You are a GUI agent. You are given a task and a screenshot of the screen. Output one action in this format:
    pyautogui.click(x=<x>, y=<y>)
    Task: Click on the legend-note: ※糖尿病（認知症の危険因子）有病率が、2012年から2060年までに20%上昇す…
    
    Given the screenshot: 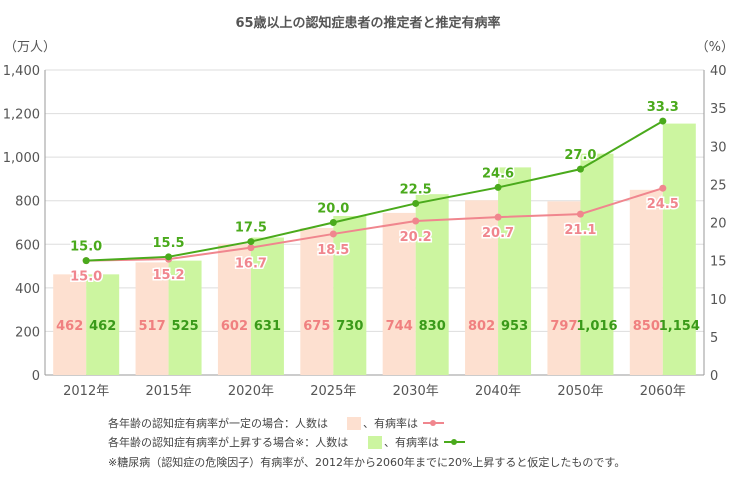 What is the action you would take?
    pyautogui.click(x=366, y=462)
    